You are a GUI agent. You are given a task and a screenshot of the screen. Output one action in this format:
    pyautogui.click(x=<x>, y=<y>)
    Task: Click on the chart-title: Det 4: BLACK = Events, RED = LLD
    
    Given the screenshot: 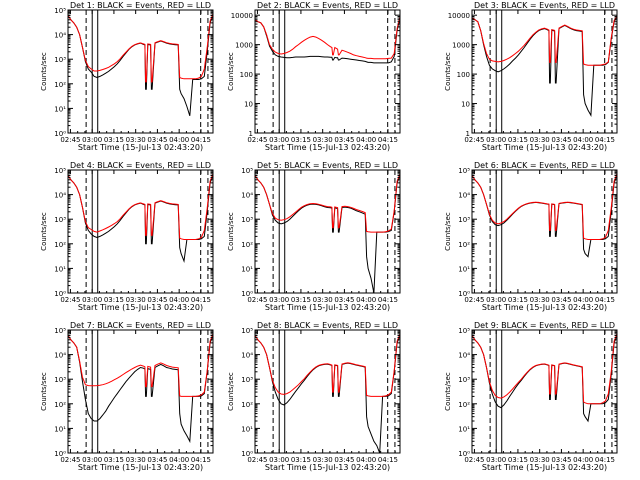 What is the action you would take?
    pyautogui.click(x=140, y=165)
    